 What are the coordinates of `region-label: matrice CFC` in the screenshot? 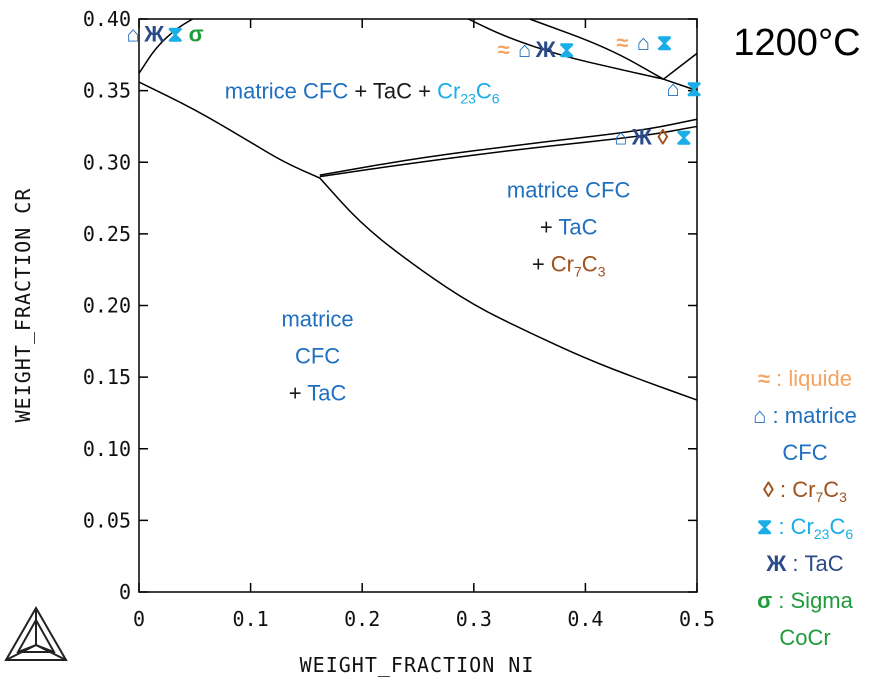 It's located at (569, 190).